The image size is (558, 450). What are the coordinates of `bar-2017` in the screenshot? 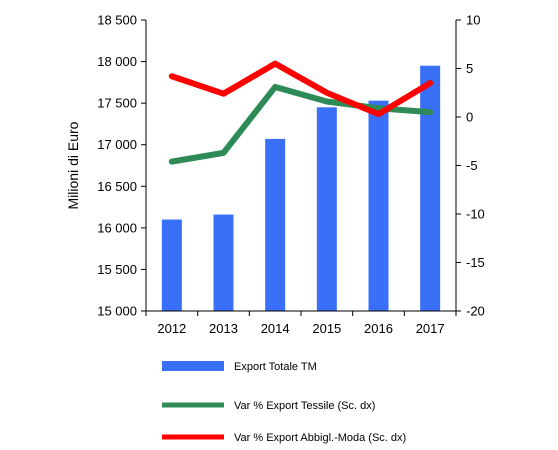 It's located at (430, 188).